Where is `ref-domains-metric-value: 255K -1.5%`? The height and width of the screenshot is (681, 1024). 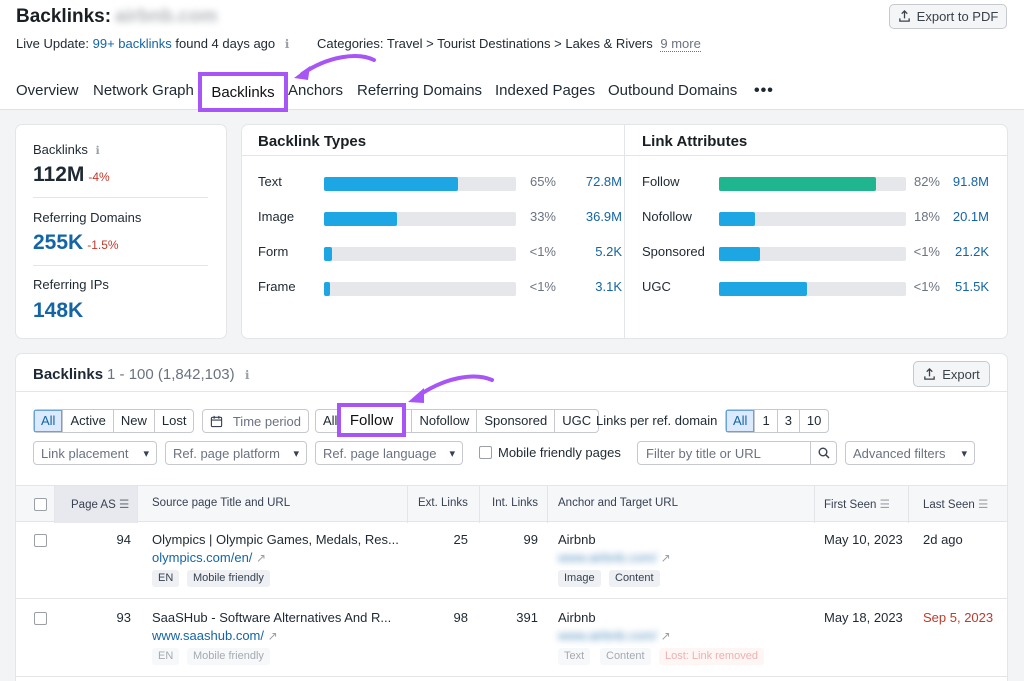
ref-domains-metric-value: 255K -1.5% is located at coordinates (76, 243).